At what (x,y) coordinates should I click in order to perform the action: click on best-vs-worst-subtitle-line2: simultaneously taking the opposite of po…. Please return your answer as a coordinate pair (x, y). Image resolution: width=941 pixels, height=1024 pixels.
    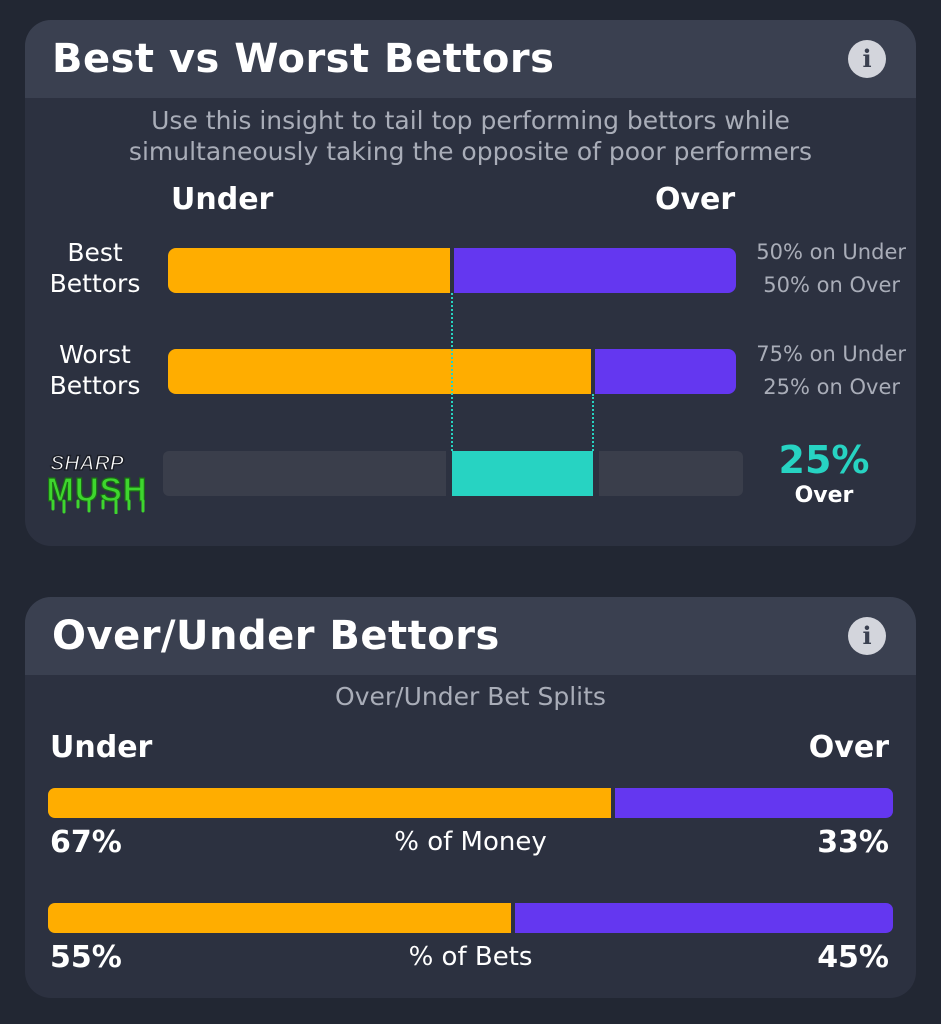
    Looking at the image, I should click on (470, 151).